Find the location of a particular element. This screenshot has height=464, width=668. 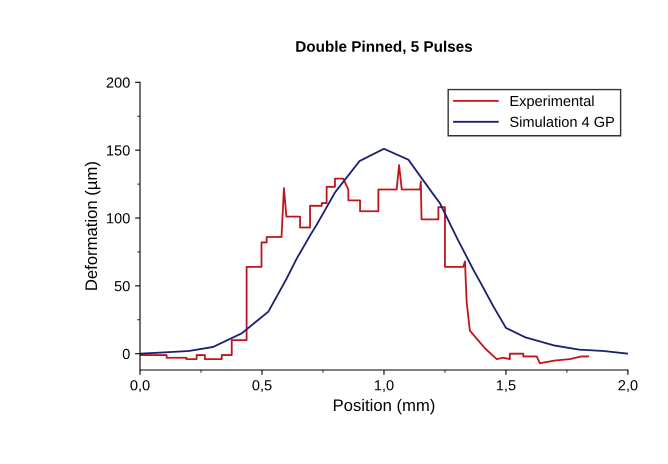

y-tick-label: 50 is located at coordinates (122, 286).